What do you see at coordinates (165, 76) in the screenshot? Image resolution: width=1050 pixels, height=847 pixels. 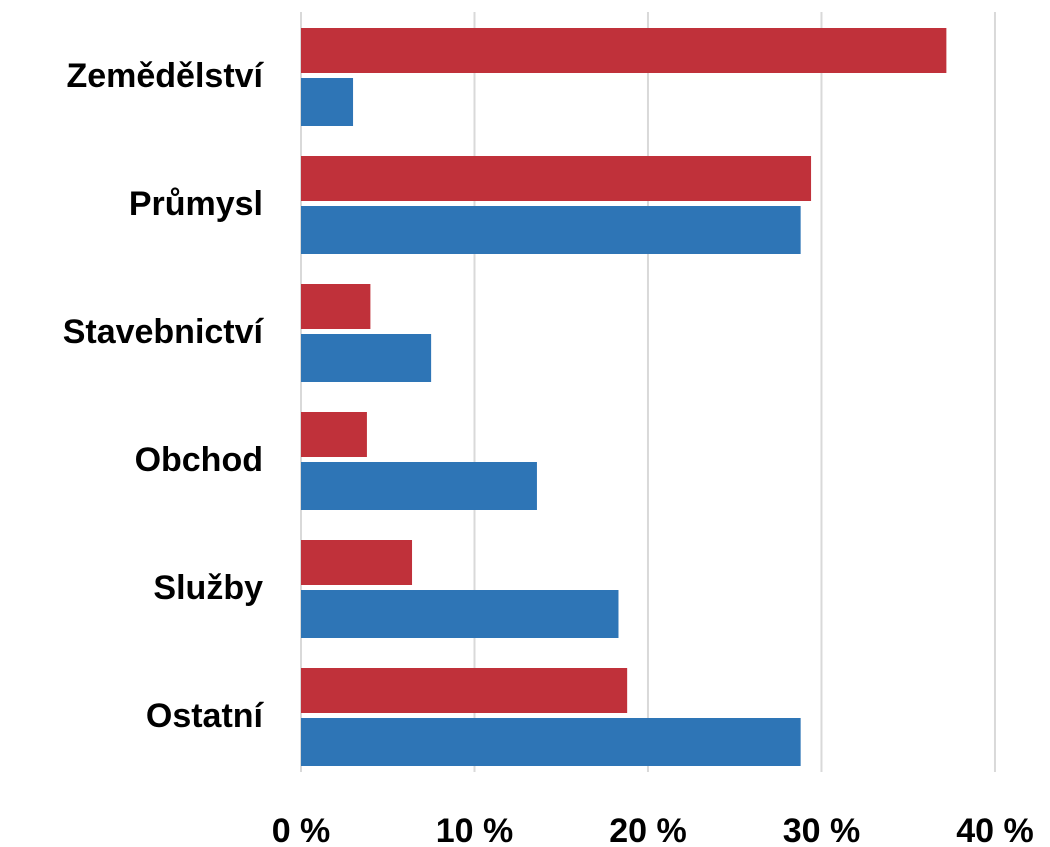 I see `category-label: Zemědělství` at bounding box center [165, 76].